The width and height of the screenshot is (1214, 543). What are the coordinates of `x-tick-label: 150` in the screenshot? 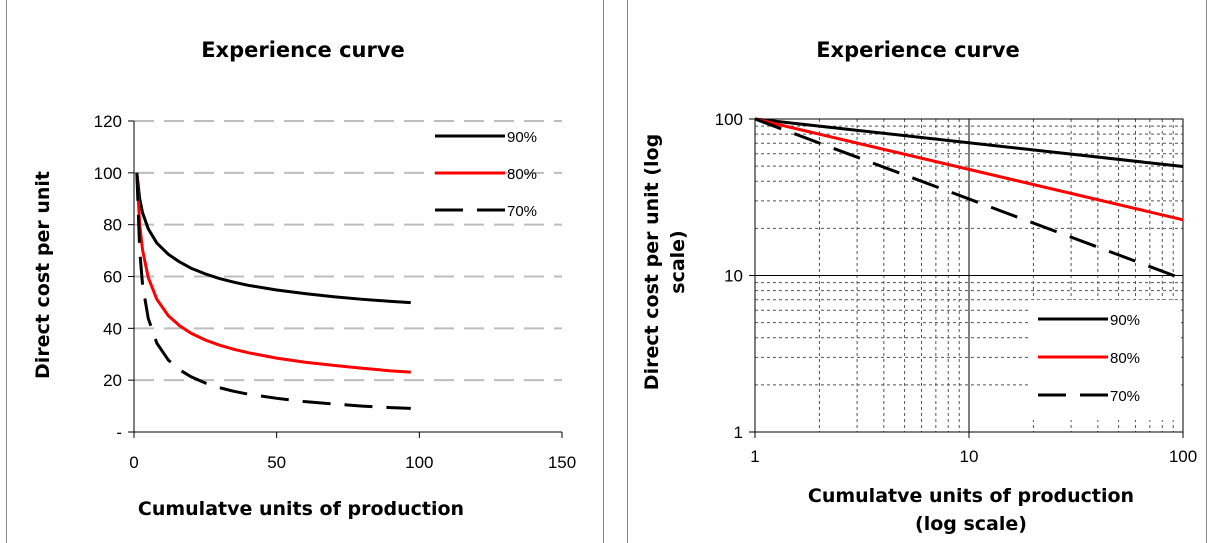 It's located at (562, 462).